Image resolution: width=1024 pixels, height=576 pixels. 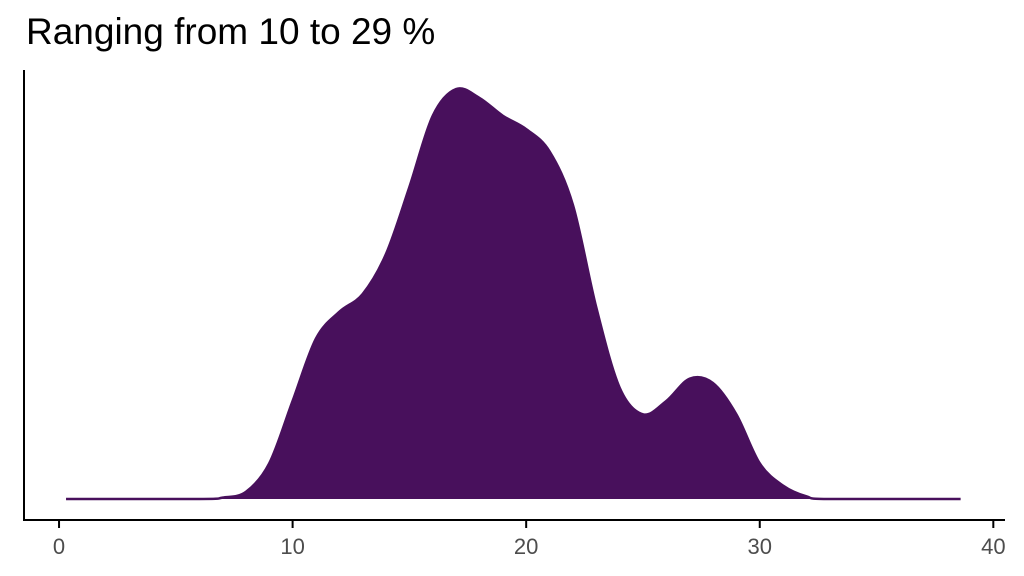 What do you see at coordinates (231, 31) in the screenshot?
I see `chart-title: Ranging from 10 to 29 %` at bounding box center [231, 31].